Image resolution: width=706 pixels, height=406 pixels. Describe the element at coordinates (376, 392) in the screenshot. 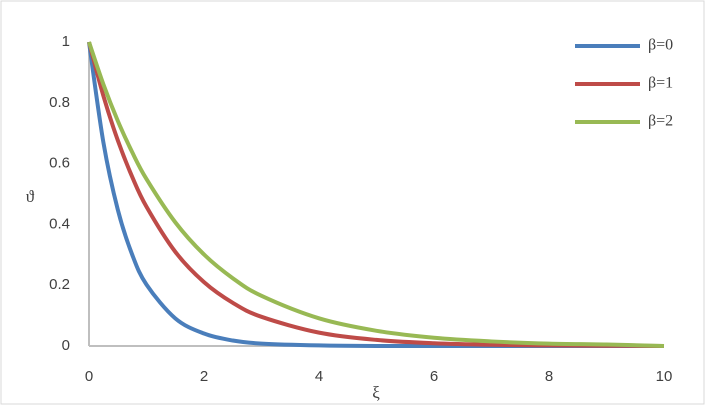

I see `x-axis-label: ξ` at that location.